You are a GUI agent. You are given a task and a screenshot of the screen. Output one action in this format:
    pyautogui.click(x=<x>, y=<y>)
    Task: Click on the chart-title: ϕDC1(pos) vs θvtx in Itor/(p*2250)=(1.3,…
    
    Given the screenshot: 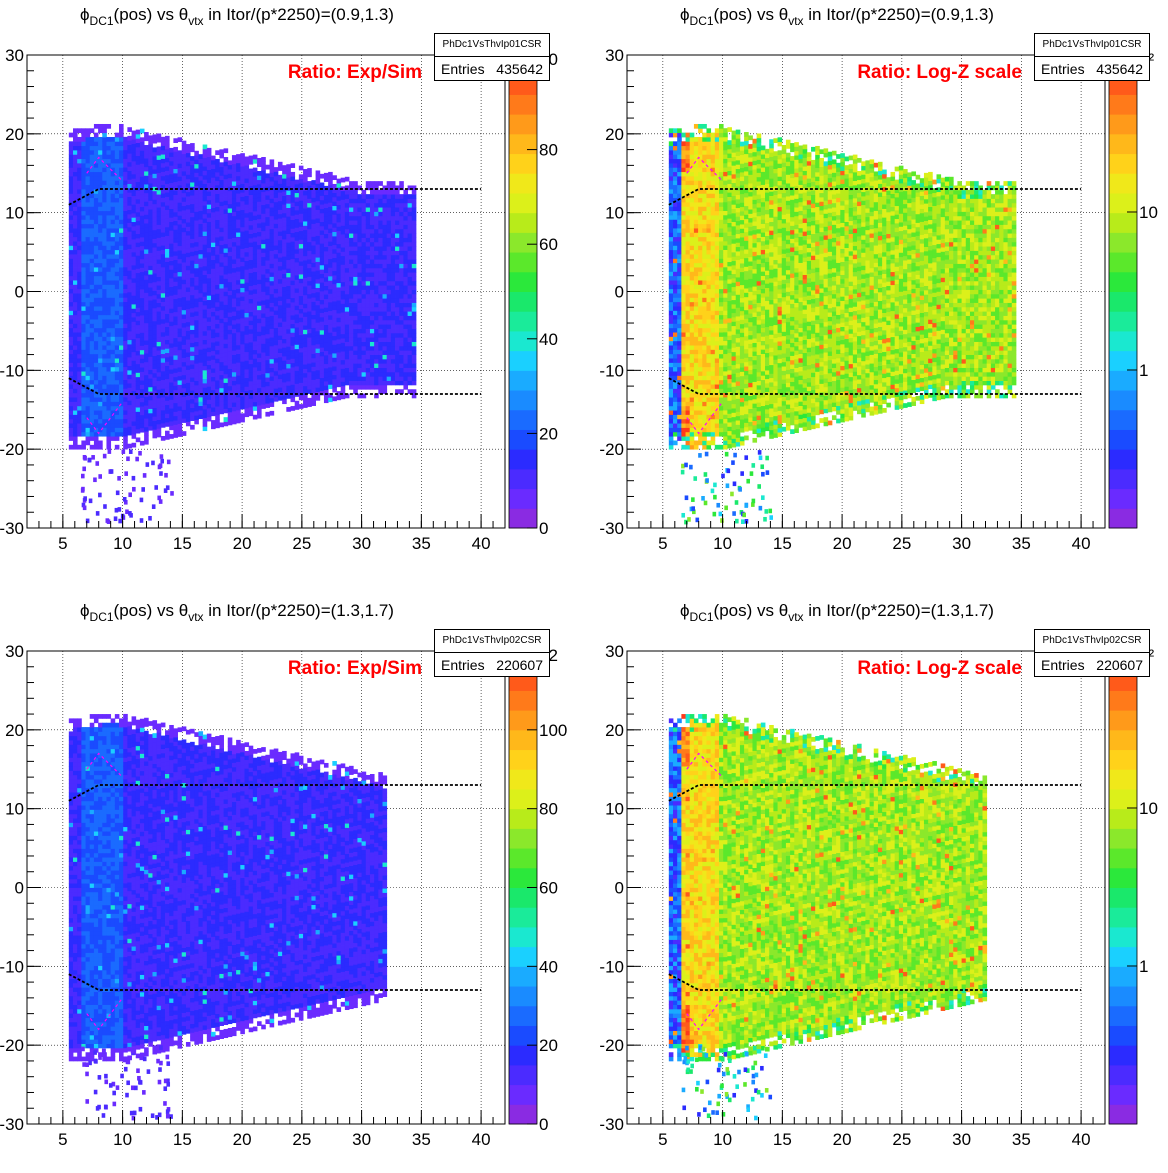 What is the action you would take?
    pyautogui.click(x=237, y=612)
    